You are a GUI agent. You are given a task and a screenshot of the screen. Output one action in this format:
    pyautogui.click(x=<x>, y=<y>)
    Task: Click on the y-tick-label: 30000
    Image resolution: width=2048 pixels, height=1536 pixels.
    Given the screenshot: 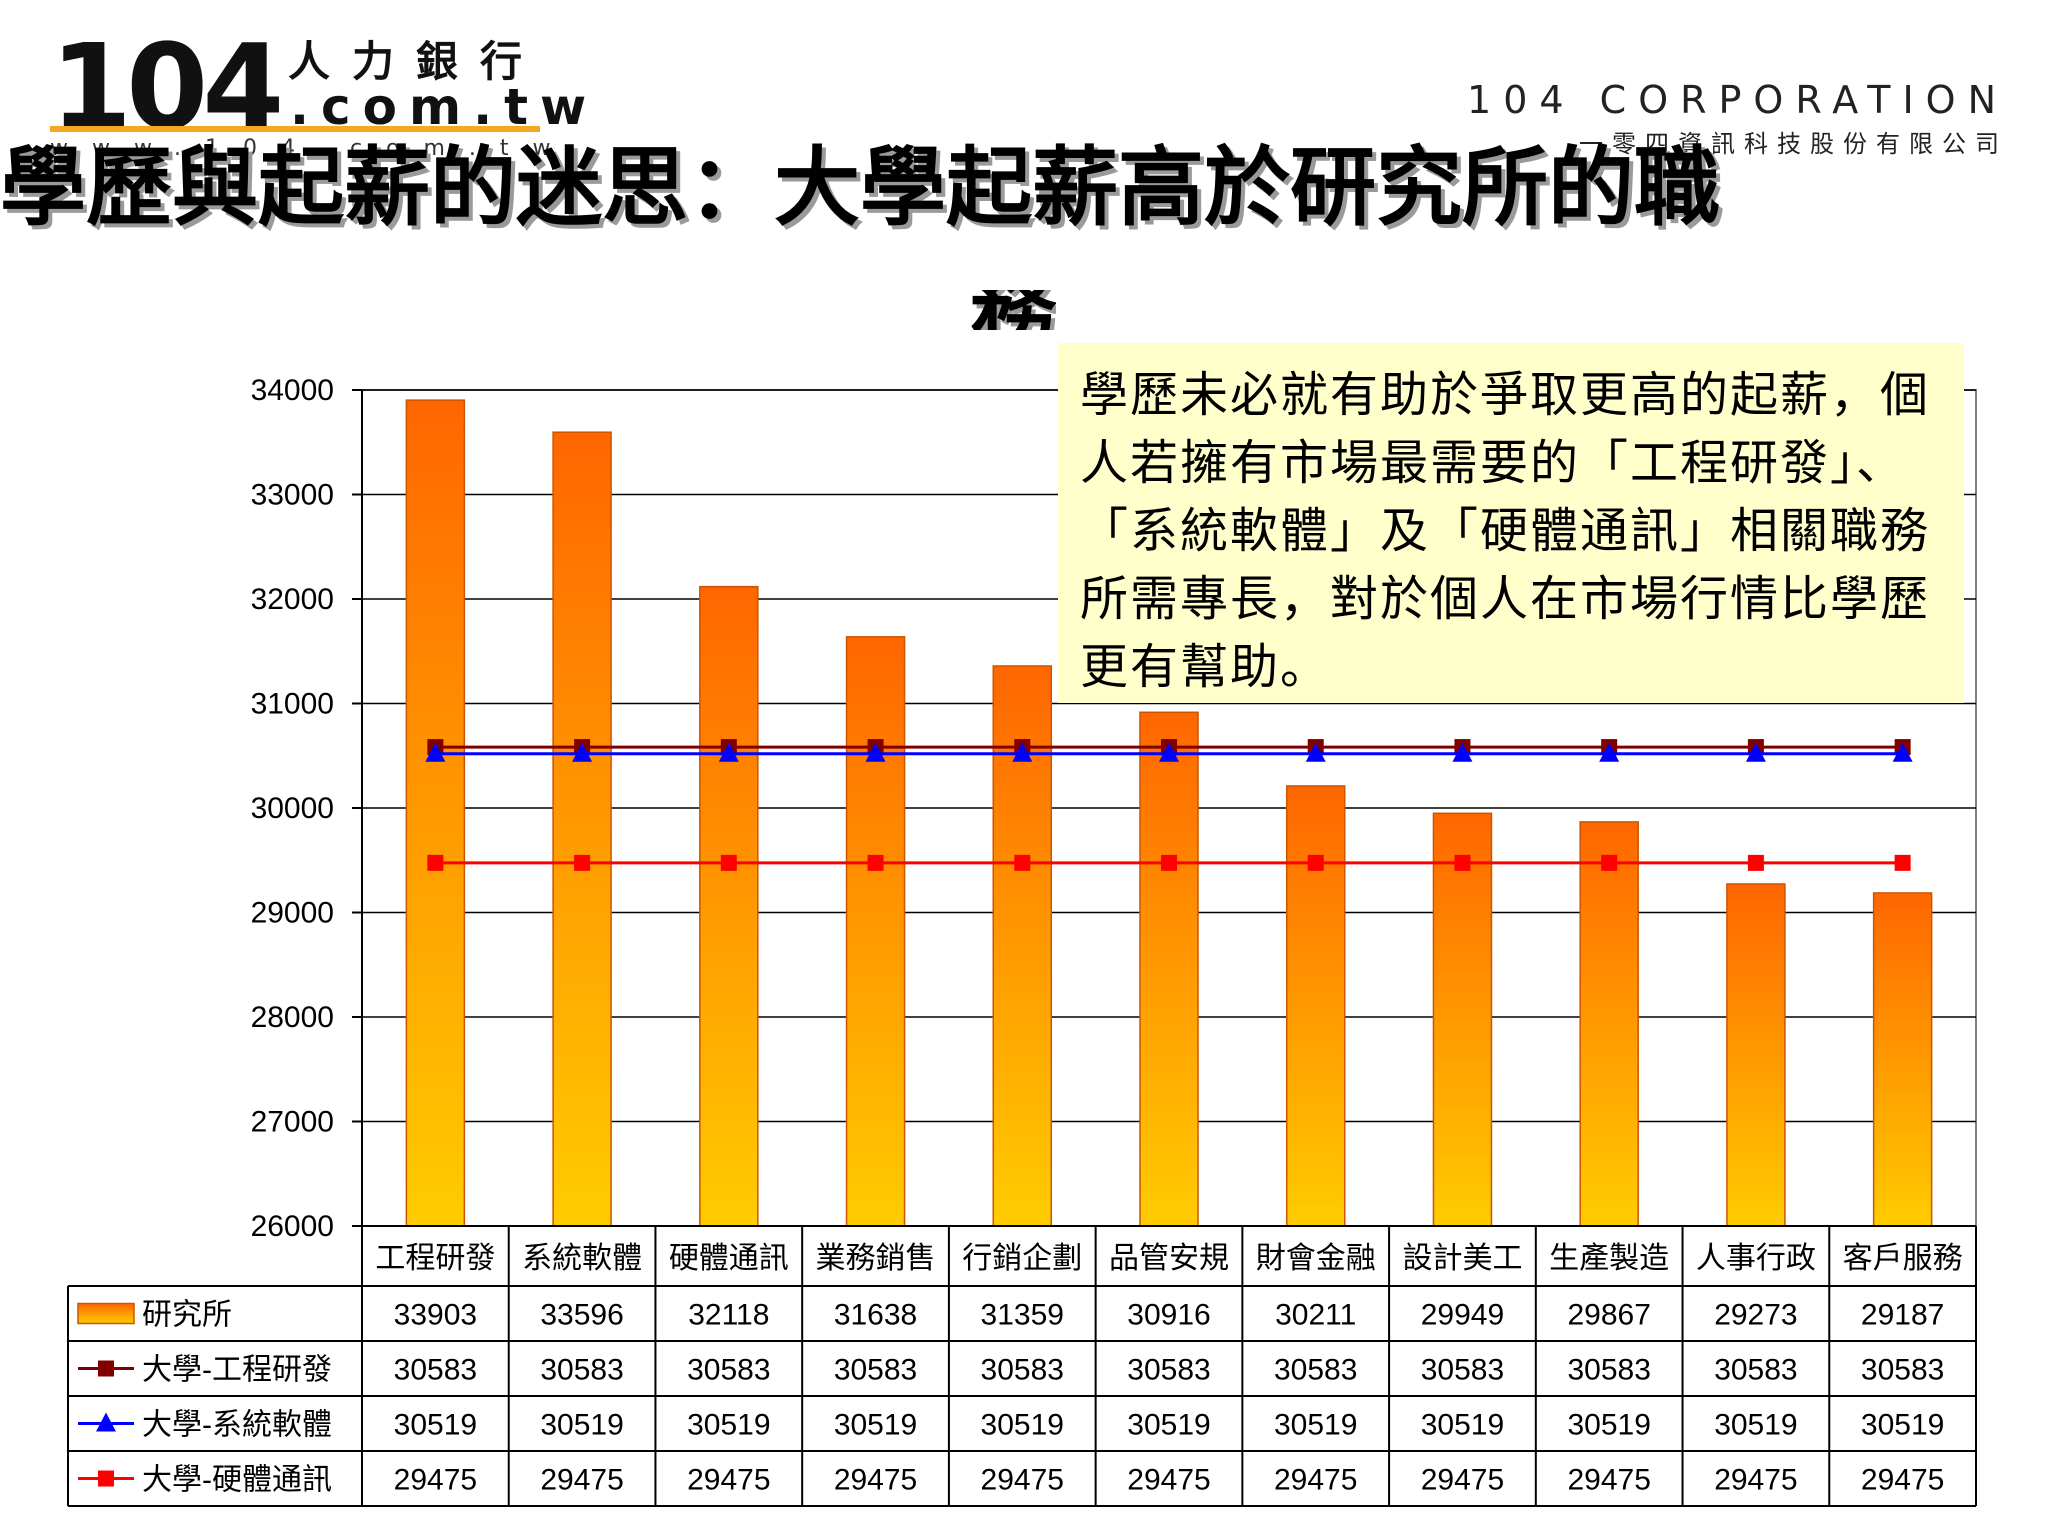 What is the action you would take?
    pyautogui.click(x=292, y=808)
    